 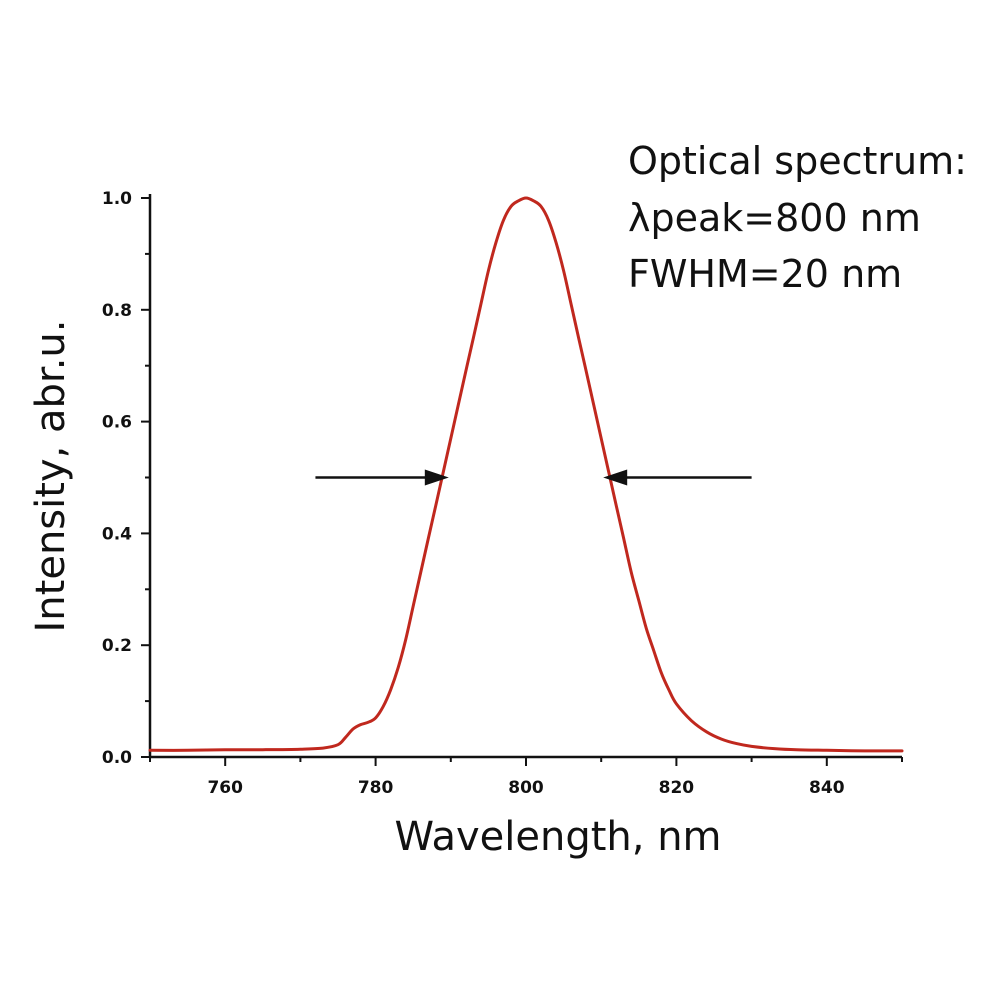 I want to click on x-tick-label: 760, so click(x=225, y=788).